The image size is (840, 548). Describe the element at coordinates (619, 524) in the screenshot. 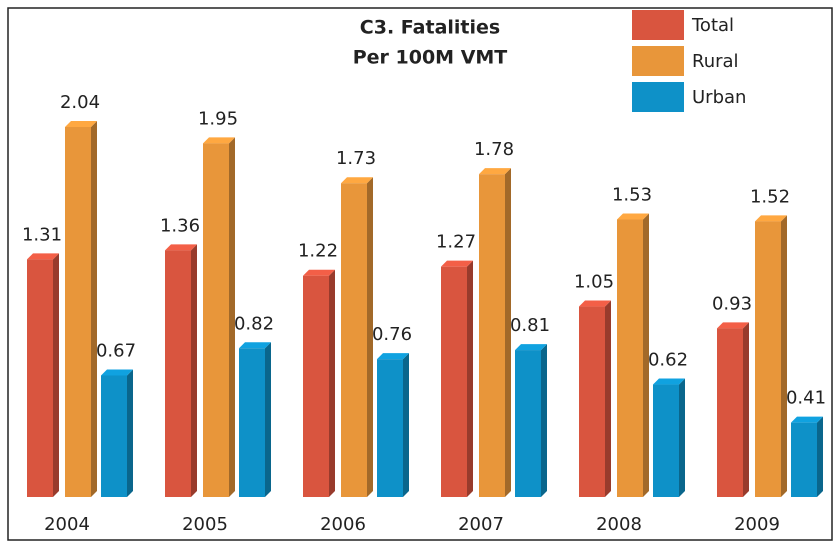

I see `x-tick-label: 2008` at that location.